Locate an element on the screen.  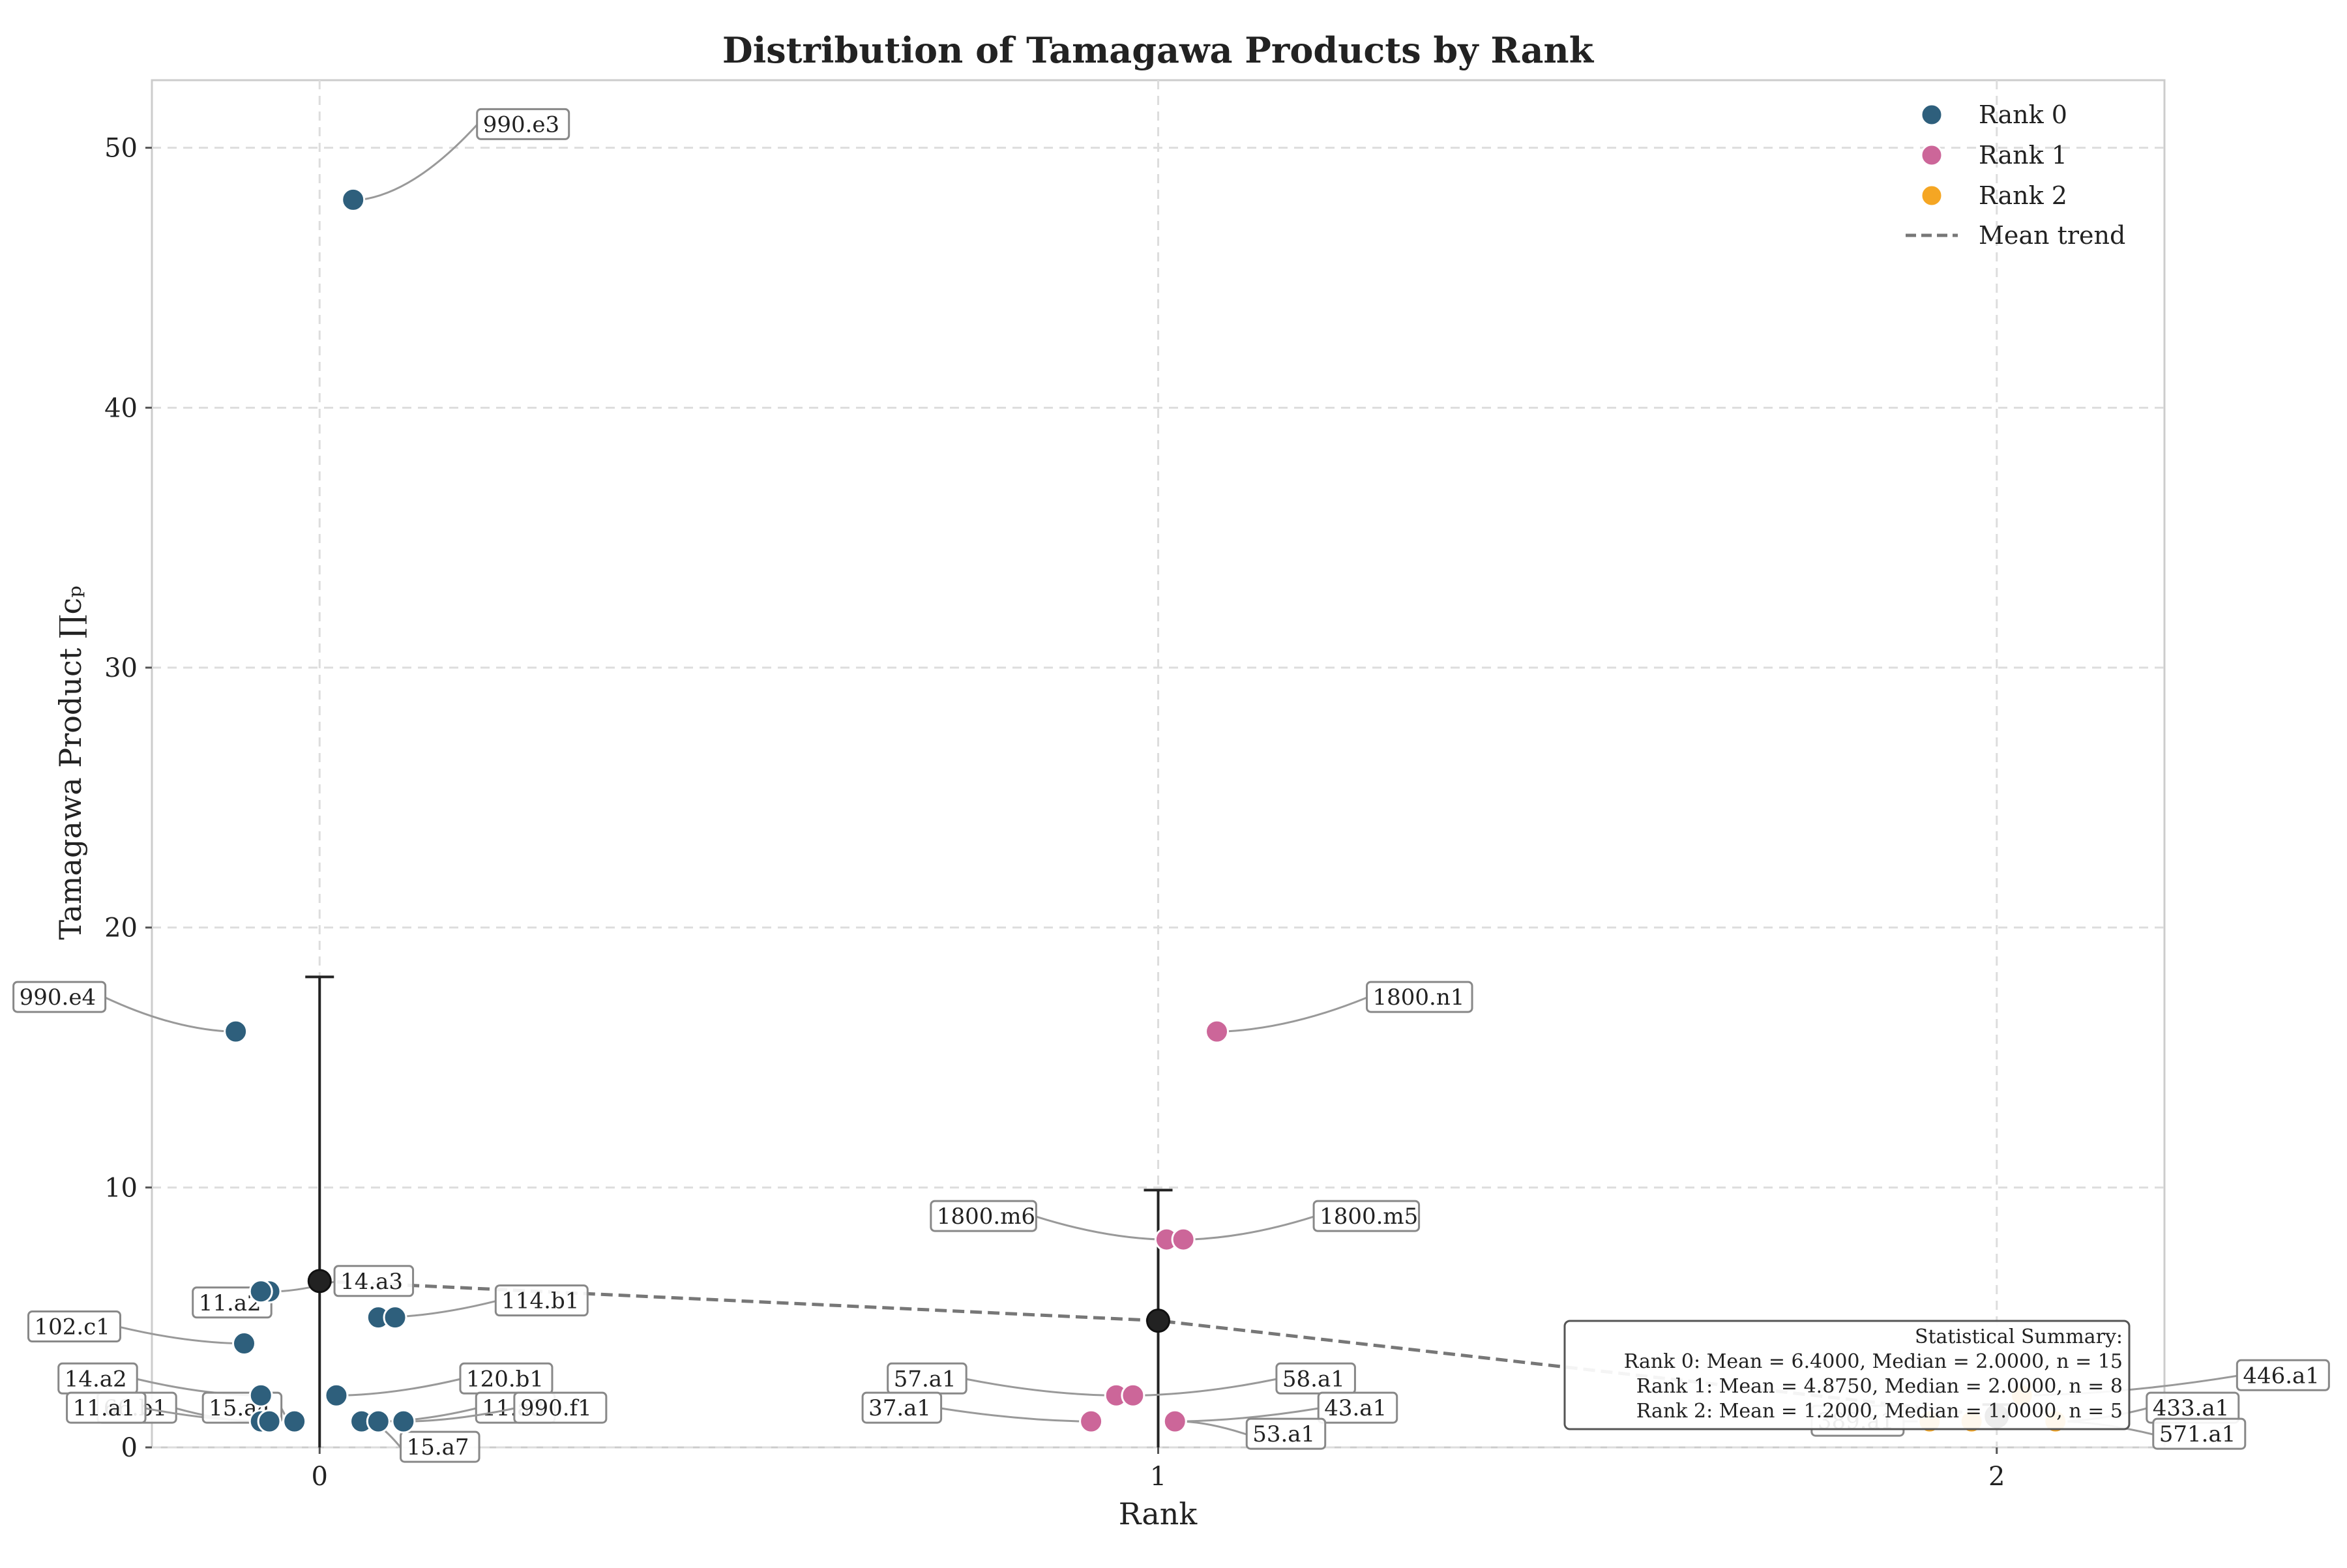
annotation-arrow-1800-m5 is located at coordinates (1252, 1228).